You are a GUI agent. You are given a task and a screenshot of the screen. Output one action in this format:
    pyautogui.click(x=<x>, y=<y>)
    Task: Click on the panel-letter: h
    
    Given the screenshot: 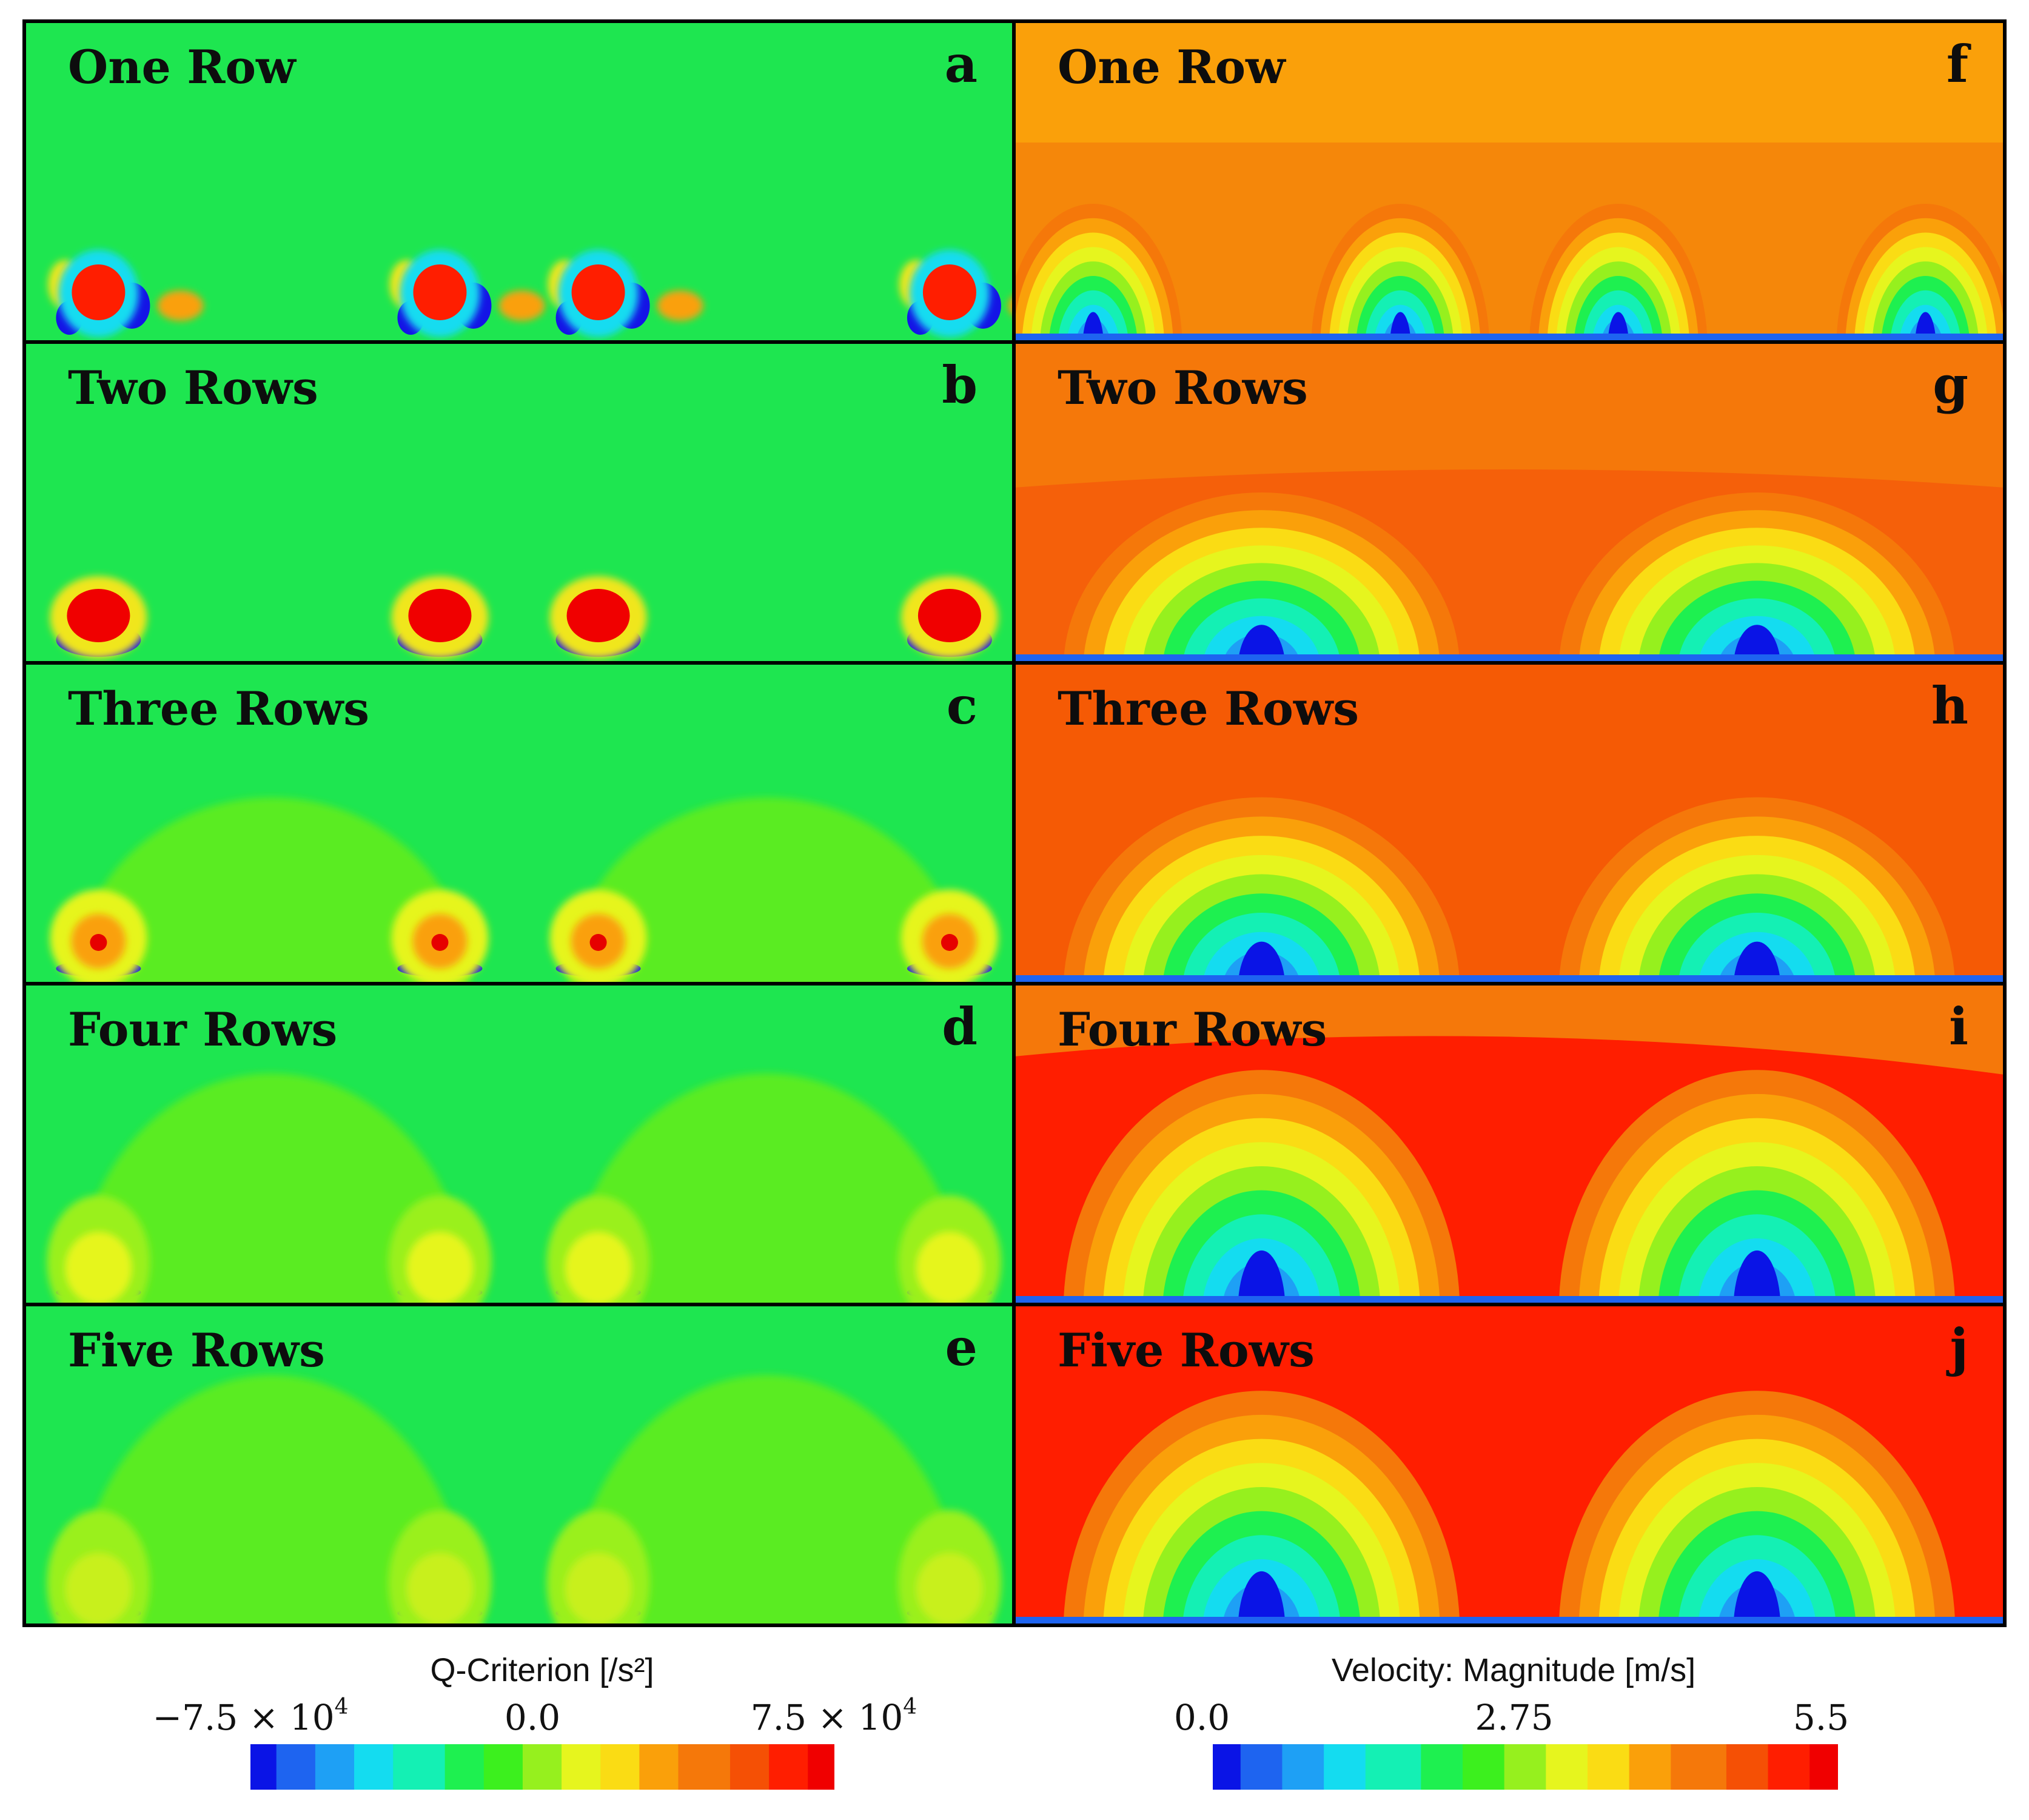 What is the action you would take?
    pyautogui.click(x=1949, y=706)
    